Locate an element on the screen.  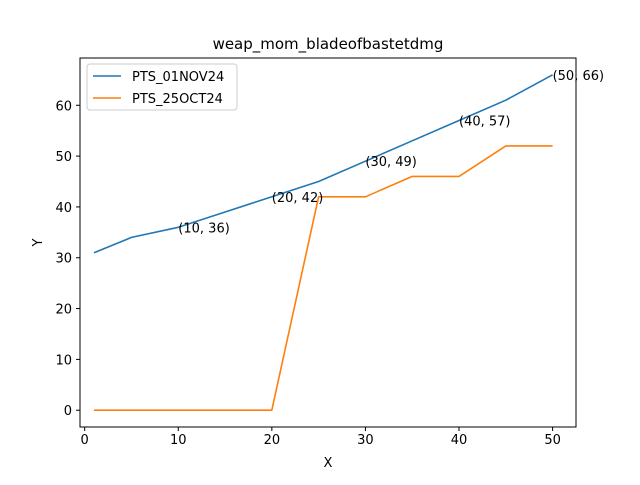
legend: PTS_01NOV24 PTS_25OCT24 is located at coordinates (162, 87).